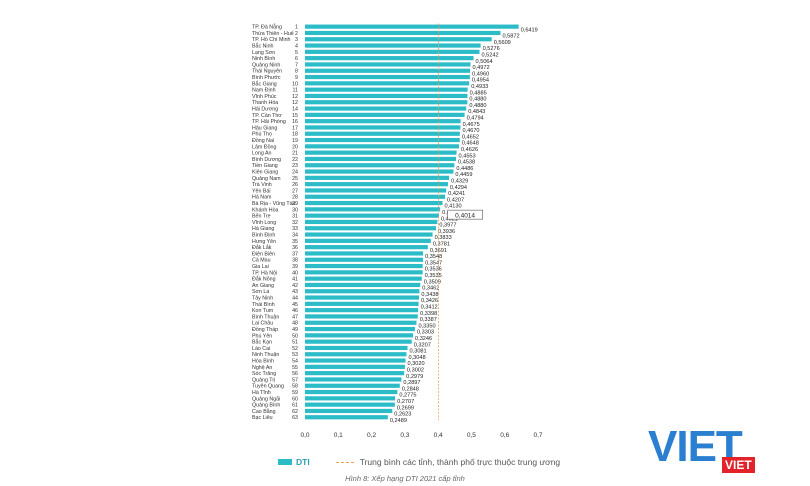  What do you see at coordinates (295, 122) in the screenshot?
I see `rank-label: 16` at bounding box center [295, 122].